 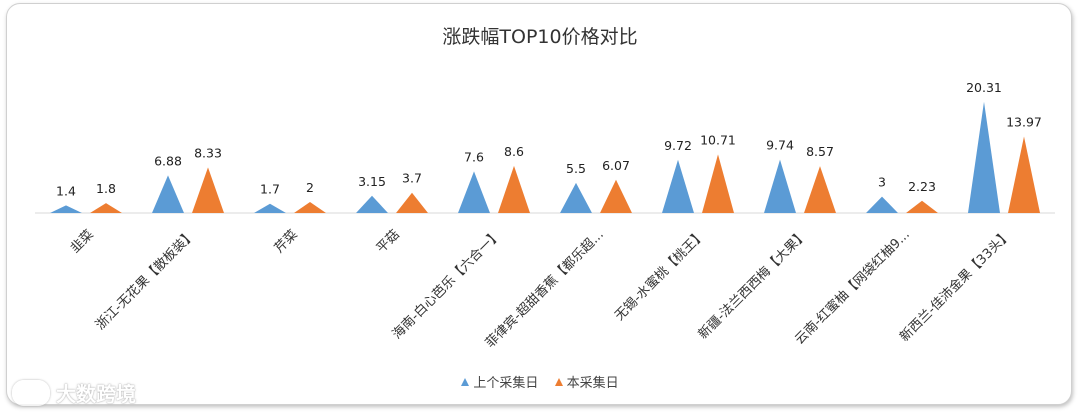 What do you see at coordinates (506, 383) in the screenshot?
I see `legend-label-series-1: 上个采集日` at bounding box center [506, 383].